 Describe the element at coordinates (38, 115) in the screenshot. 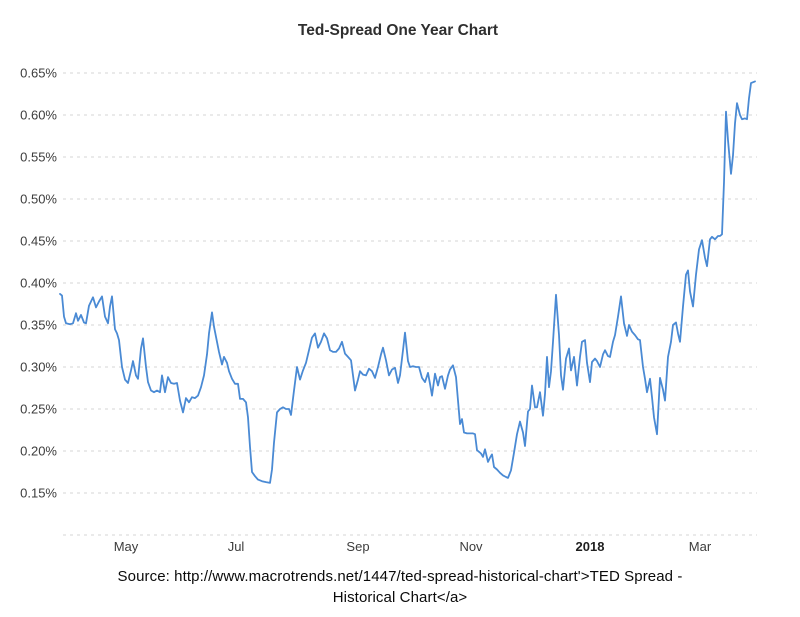

I see `y-tick-label: 0.60%` at that location.